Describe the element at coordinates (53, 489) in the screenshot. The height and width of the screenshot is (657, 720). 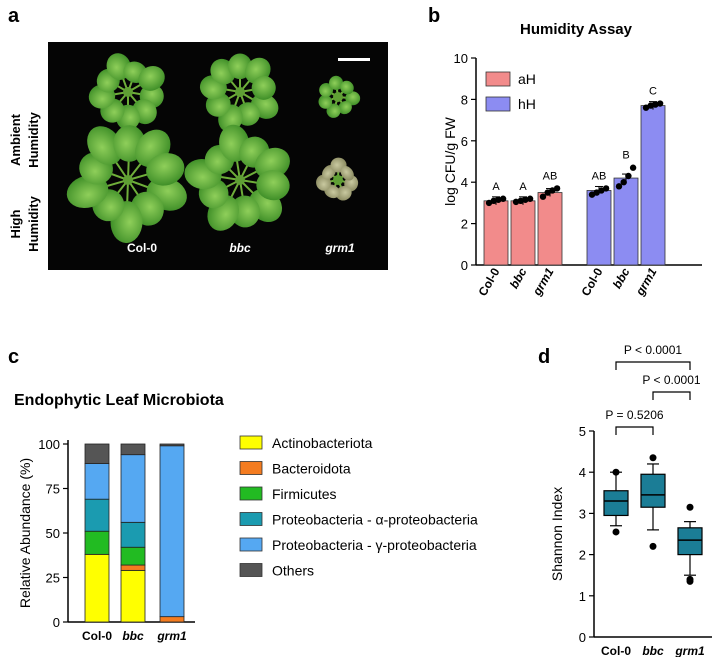
I see `y-tick-label: 75` at that location.